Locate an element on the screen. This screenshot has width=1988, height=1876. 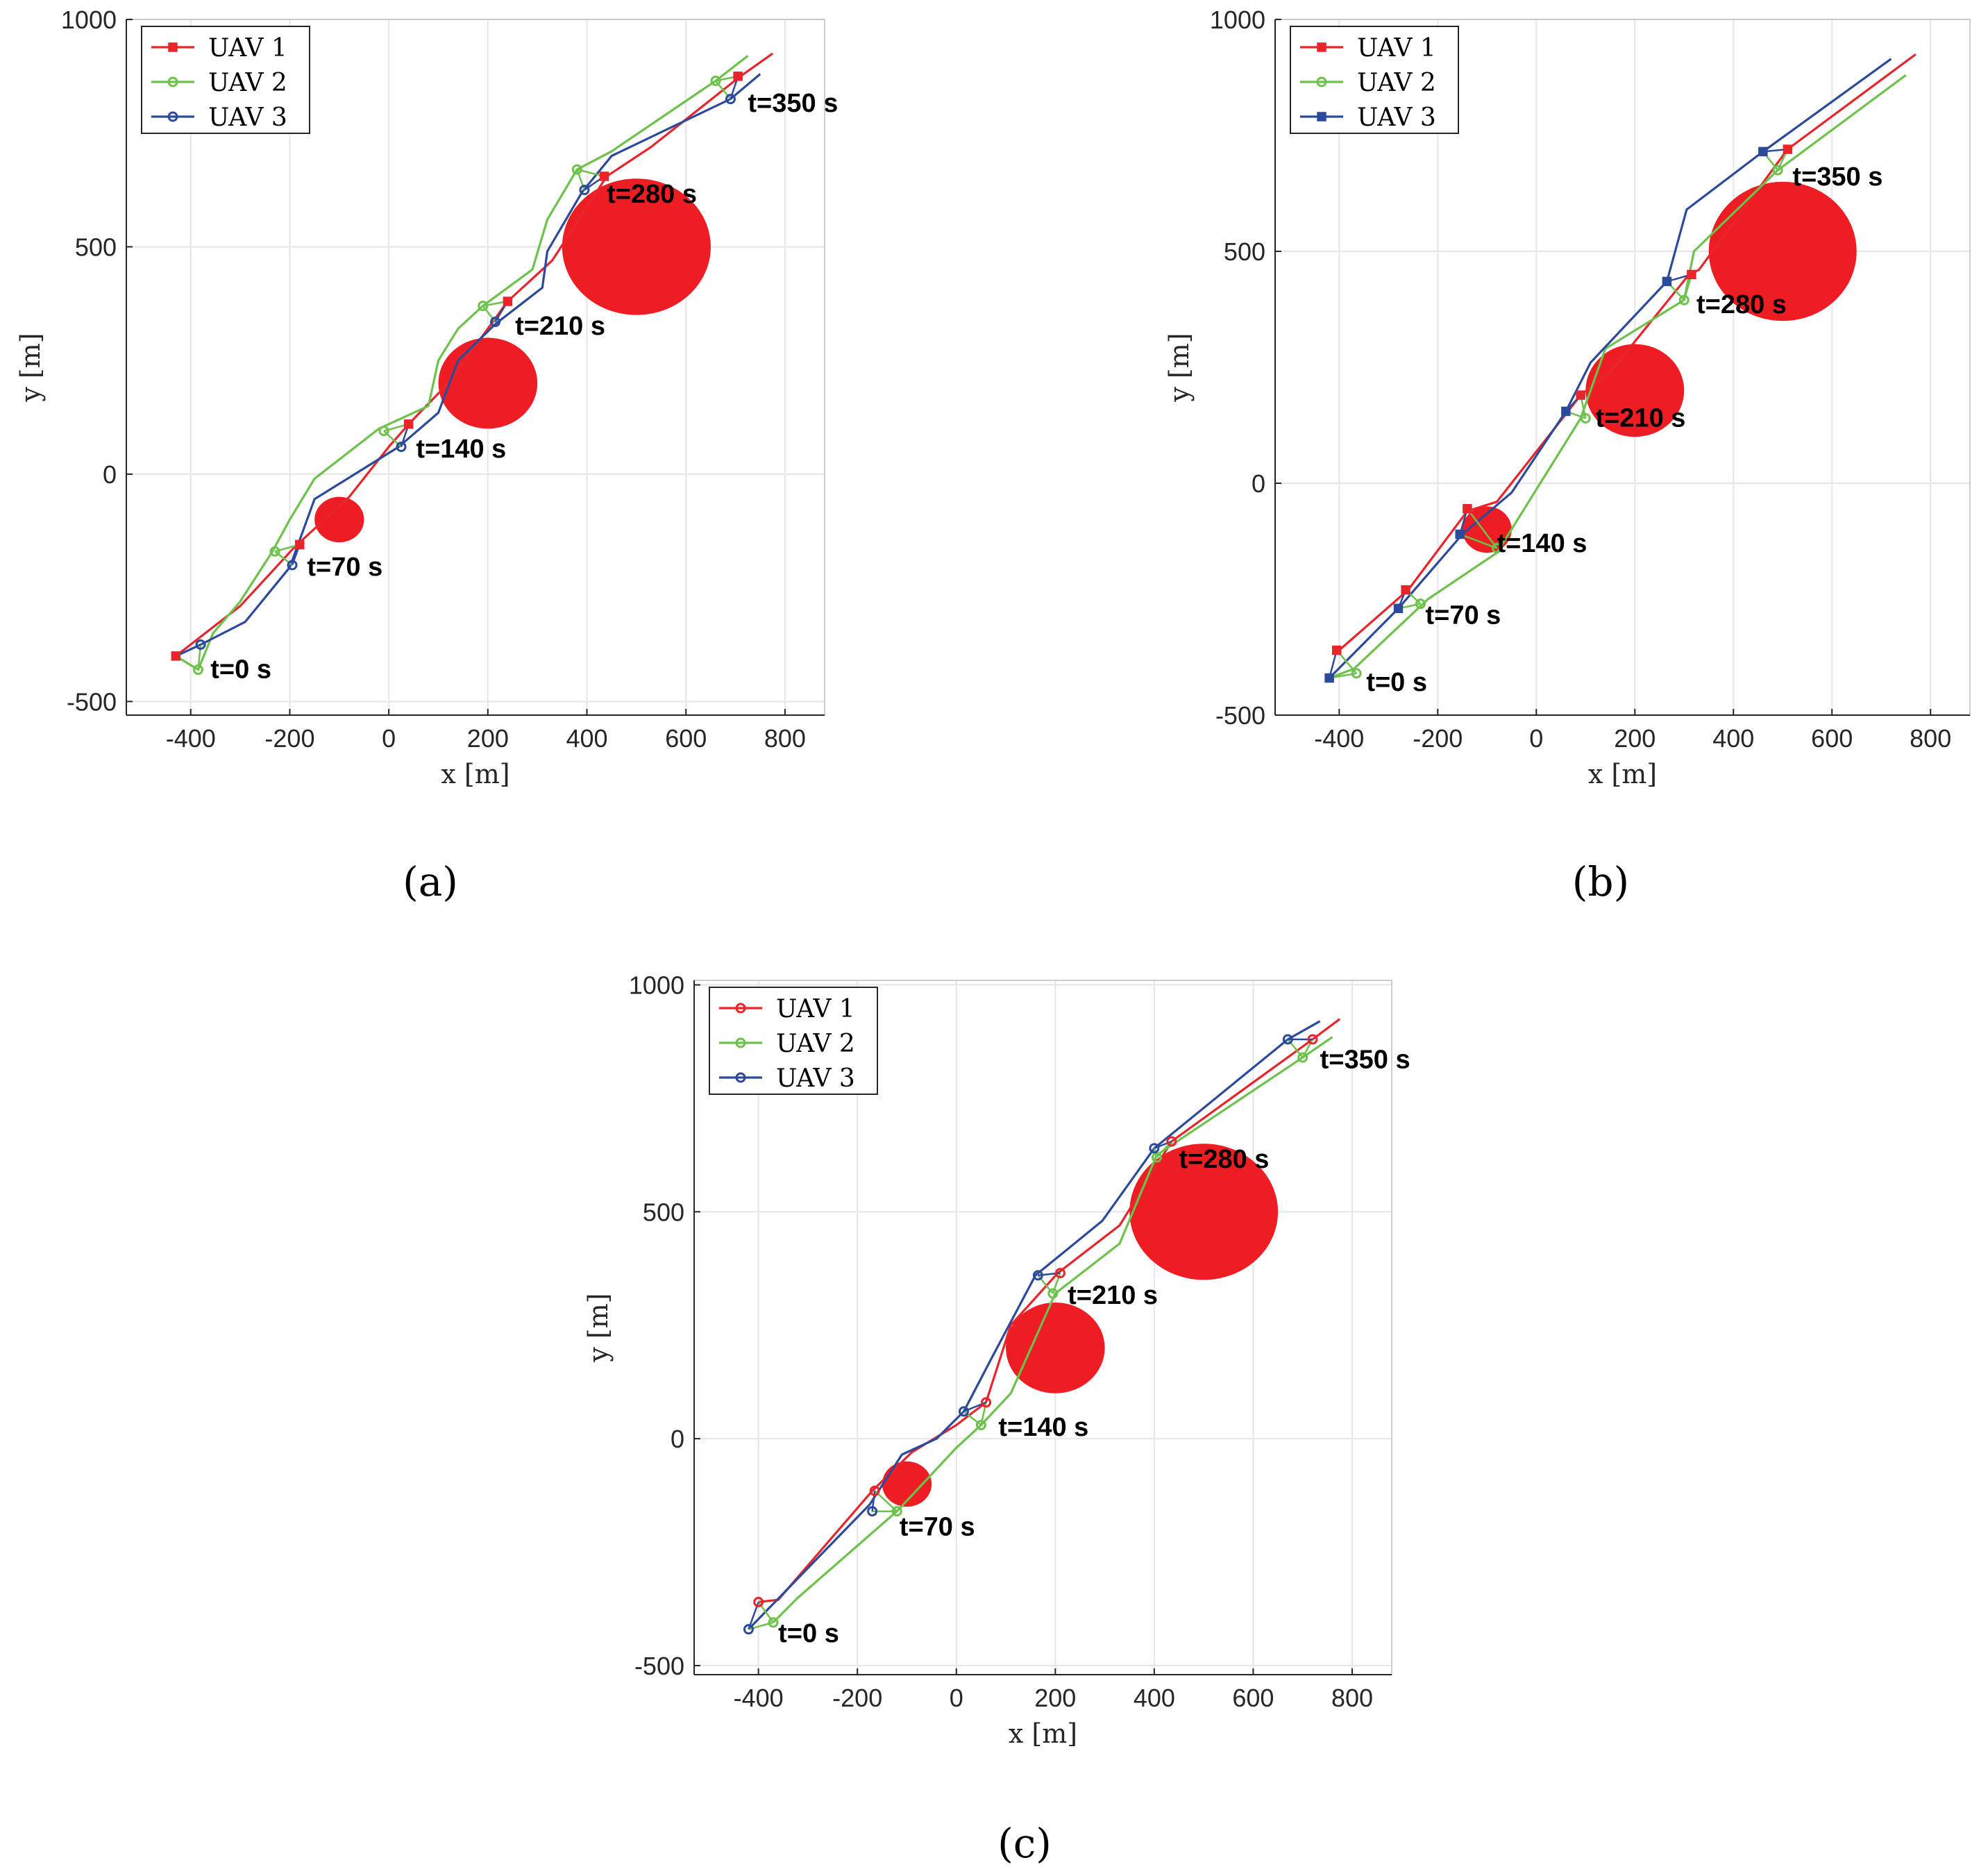
y-tick-label: 1000 is located at coordinates (656, 985).